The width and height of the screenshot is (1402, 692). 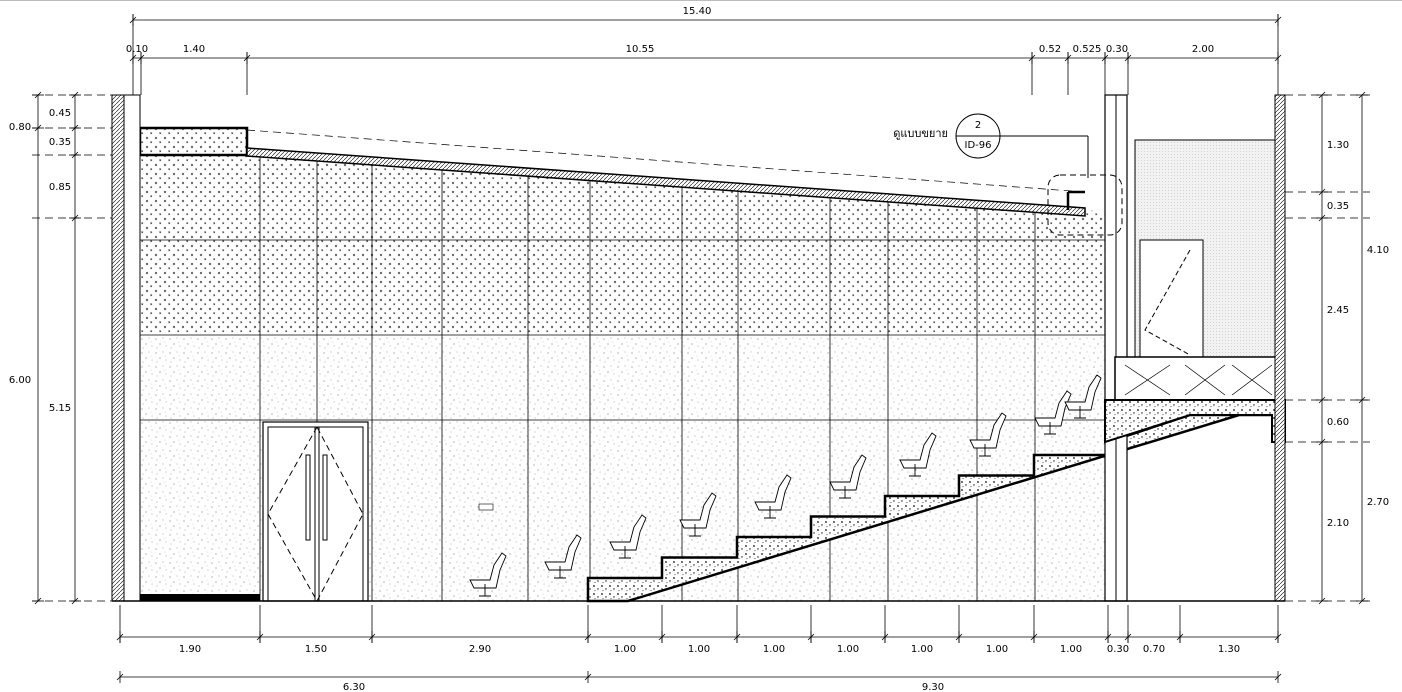 I want to click on dim-label: 4.10, so click(x=1378, y=250).